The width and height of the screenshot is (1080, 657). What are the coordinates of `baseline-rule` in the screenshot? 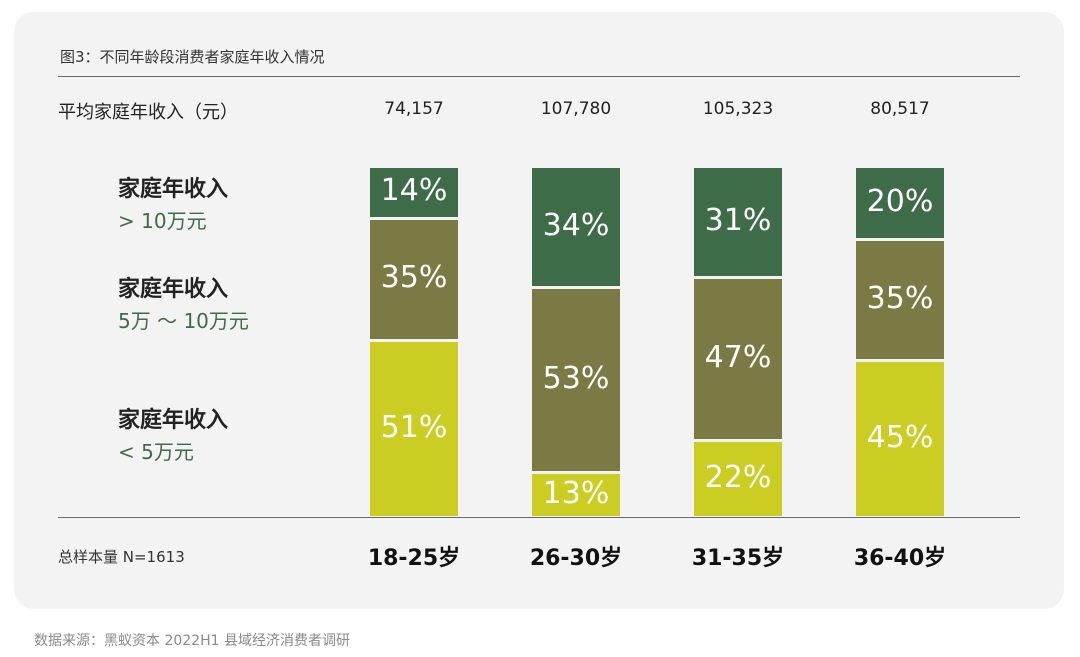 It's located at (539, 517).